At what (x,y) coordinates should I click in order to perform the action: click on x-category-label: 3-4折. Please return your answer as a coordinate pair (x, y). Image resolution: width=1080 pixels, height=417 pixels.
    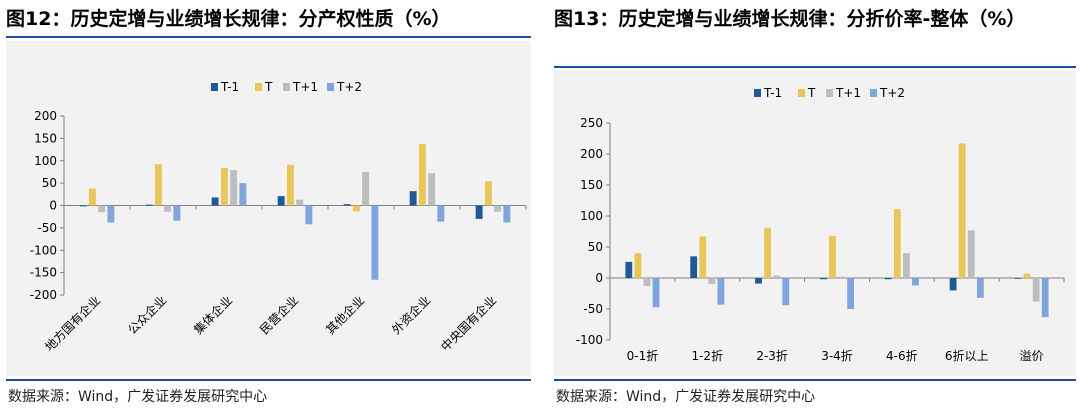
    Looking at the image, I should click on (837, 355).